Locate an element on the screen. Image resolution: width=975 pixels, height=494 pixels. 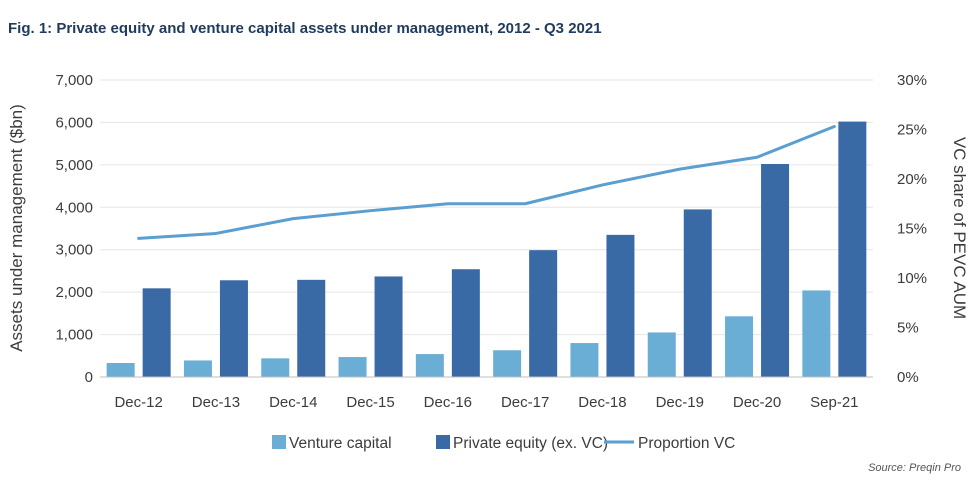
y-tick-left: 3,000 is located at coordinates (74, 250).